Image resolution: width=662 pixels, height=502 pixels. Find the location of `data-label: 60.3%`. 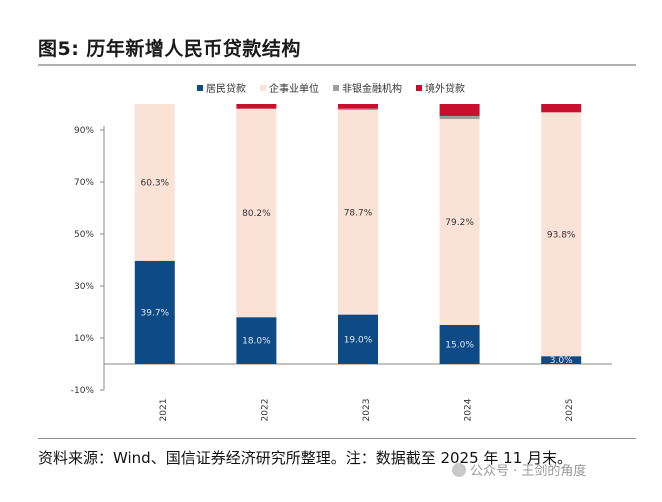

data-label: 60.3% is located at coordinates (155, 183).